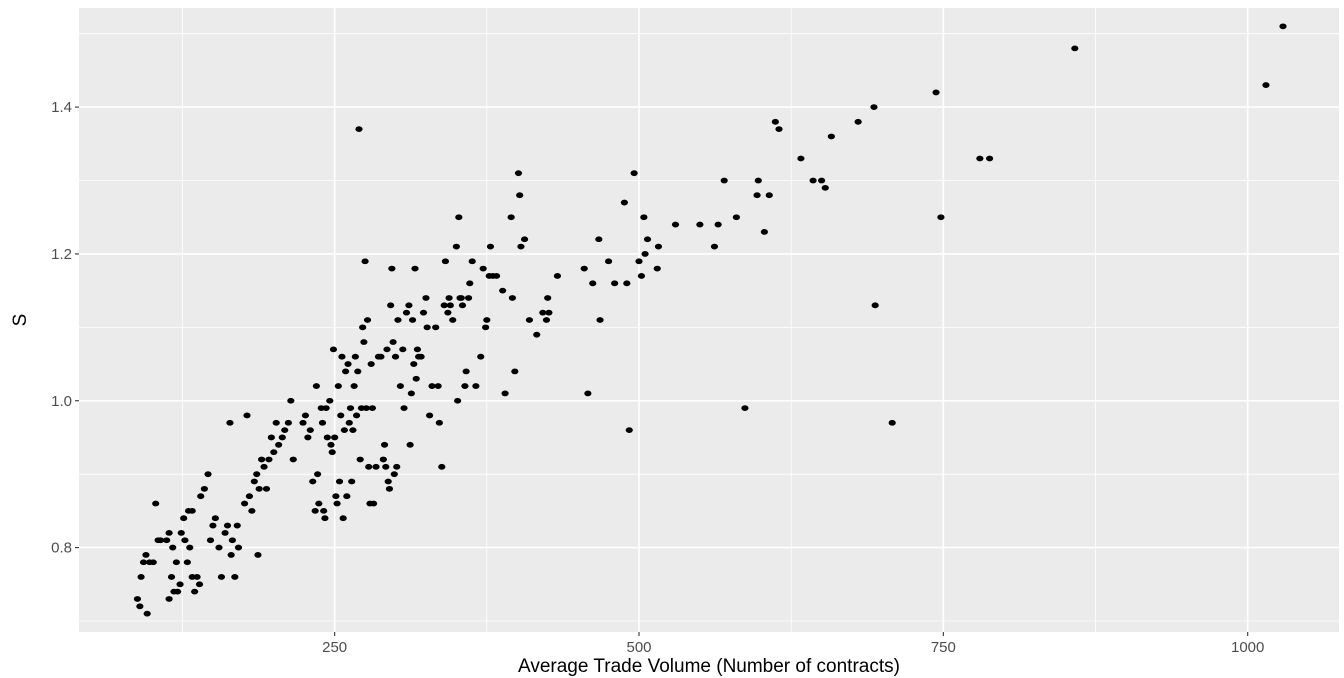  Describe the element at coordinates (65, 328) in the screenshot. I see `y-axis-ticks: 0.8 1.0 1.2 1.4` at that location.